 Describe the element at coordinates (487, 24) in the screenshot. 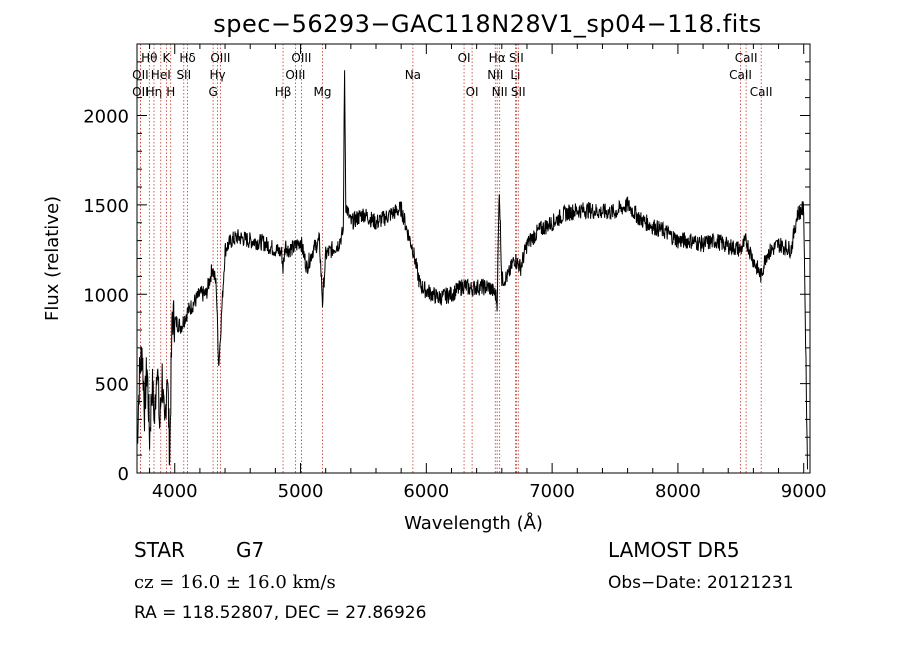

I see `chart-title: spec−56293−GAC118N28V1_sp04−118.fits` at that location.